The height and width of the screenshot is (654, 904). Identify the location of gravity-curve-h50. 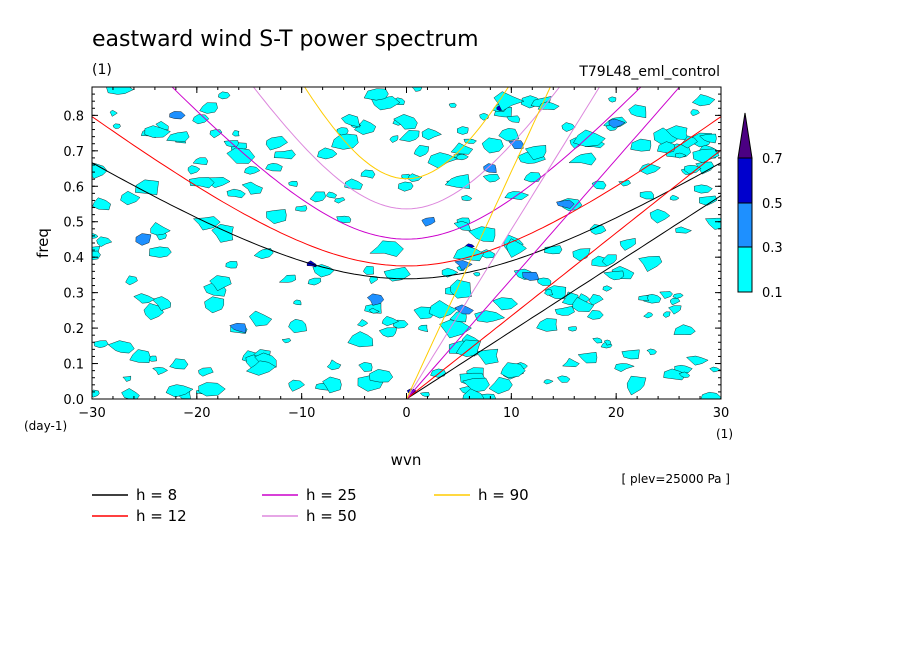
(406, 148).